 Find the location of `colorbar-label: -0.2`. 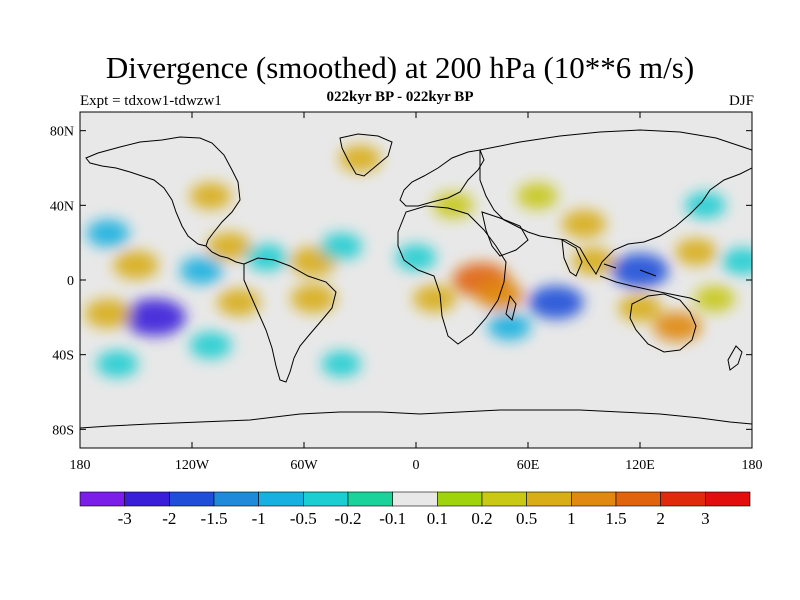

colorbar-label: -0.2 is located at coordinates (348, 518).